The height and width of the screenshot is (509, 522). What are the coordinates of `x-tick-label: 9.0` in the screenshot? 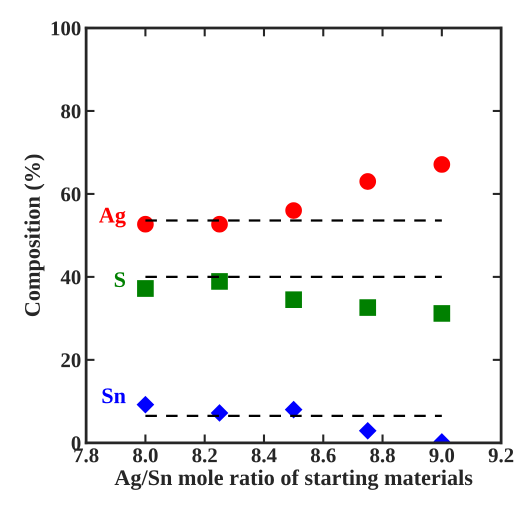 It's located at (441, 455).